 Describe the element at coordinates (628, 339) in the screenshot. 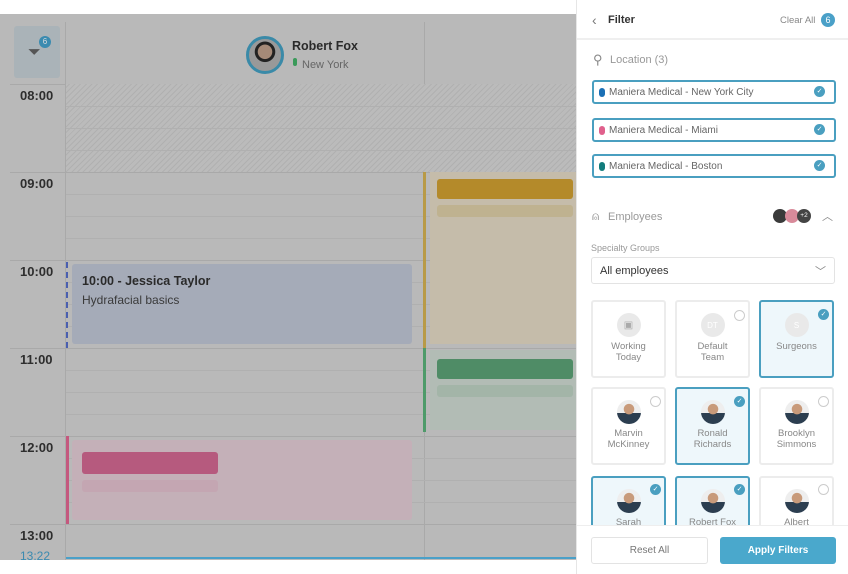

I see `group-card-working-today: ▣ Working Today` at that location.